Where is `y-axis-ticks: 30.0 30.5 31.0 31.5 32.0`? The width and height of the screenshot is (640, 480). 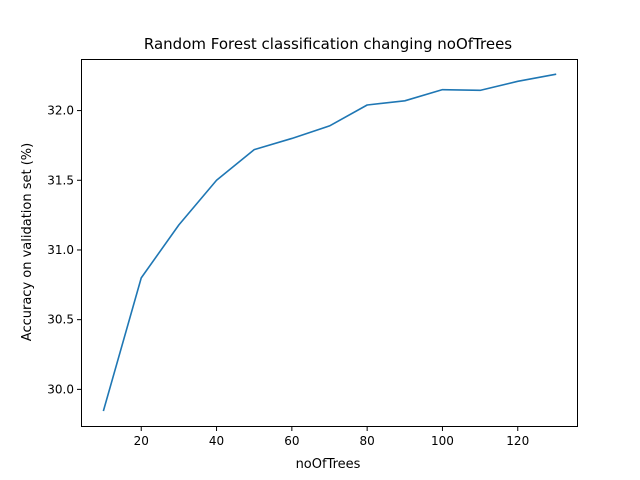 y-axis-ticks: 30.0 30.5 31.0 31.5 32.0 is located at coordinates (64, 250).